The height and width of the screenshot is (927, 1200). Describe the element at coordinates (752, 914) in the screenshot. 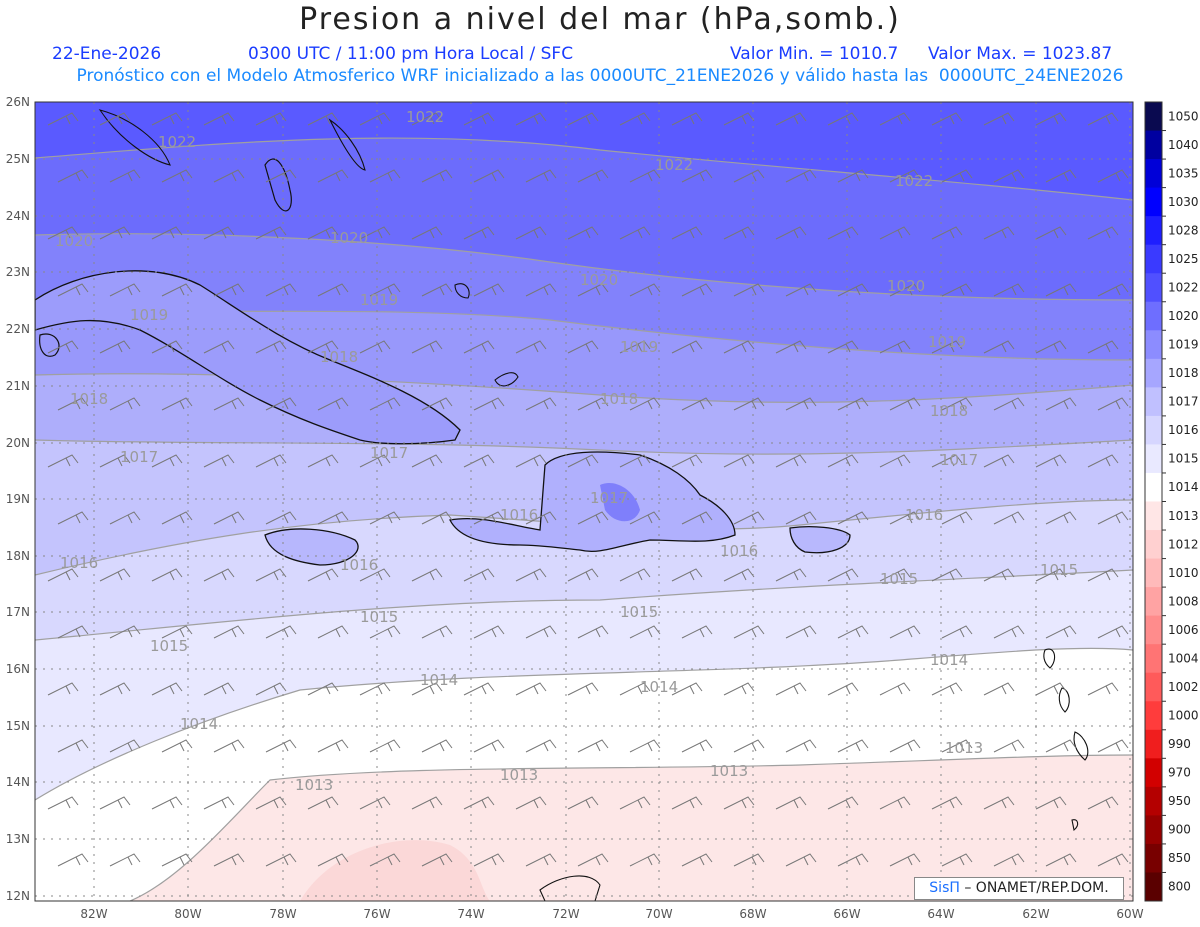

I see `lon-label: 68W` at that location.